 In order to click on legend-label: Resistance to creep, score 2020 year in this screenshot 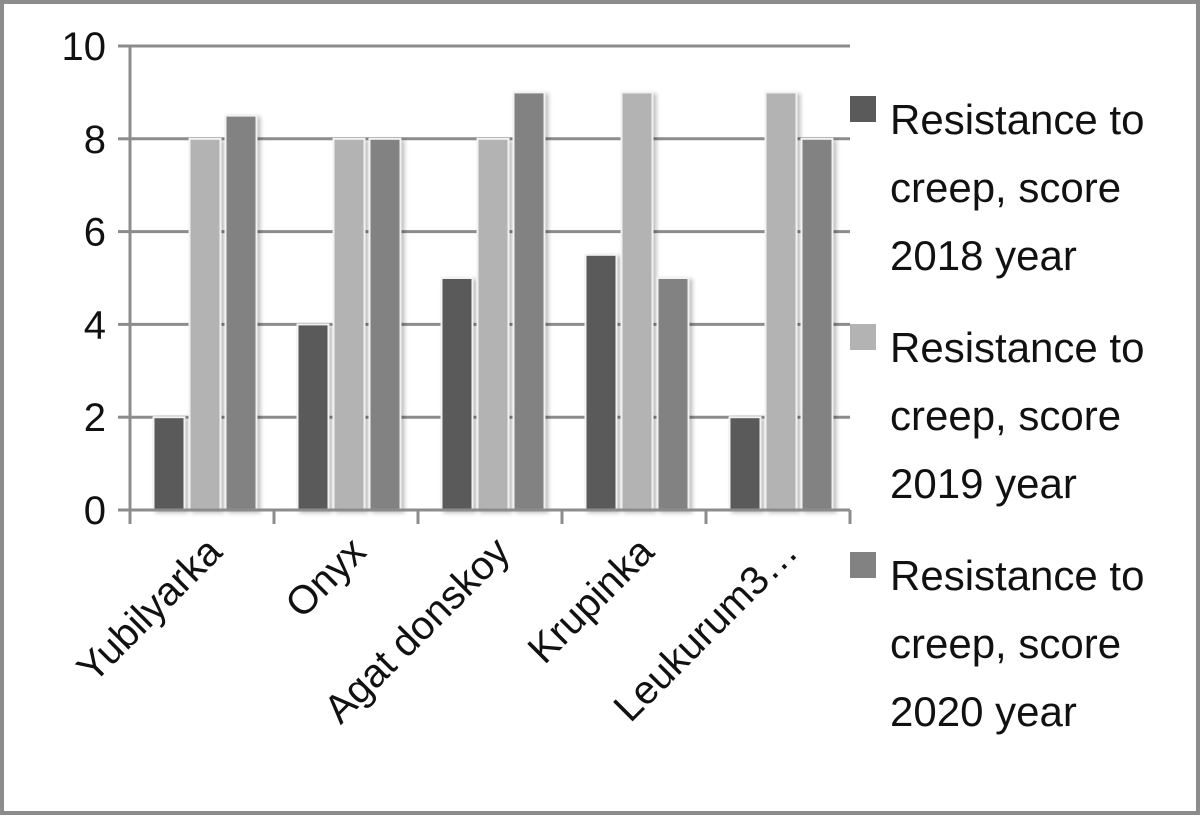, I will do `click(1017, 643)`.